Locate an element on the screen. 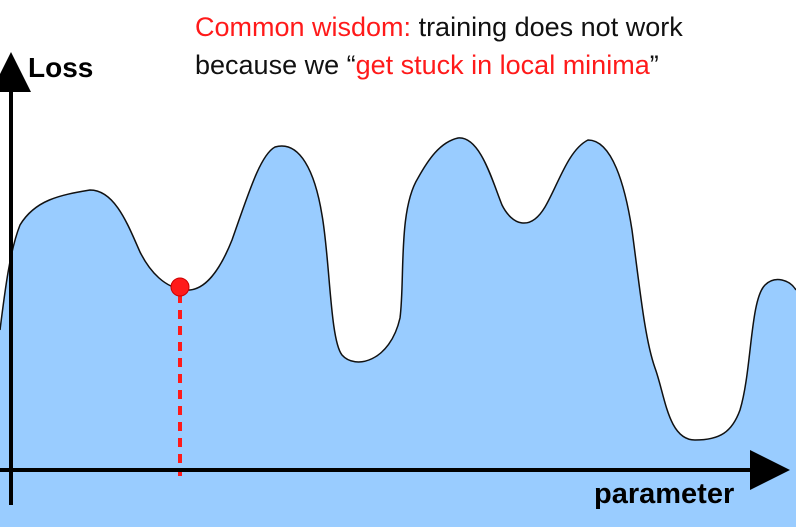 Image resolution: width=796 pixels, height=527 pixels. caption-highlight-2: get stuck in local minima is located at coordinates (502, 65).